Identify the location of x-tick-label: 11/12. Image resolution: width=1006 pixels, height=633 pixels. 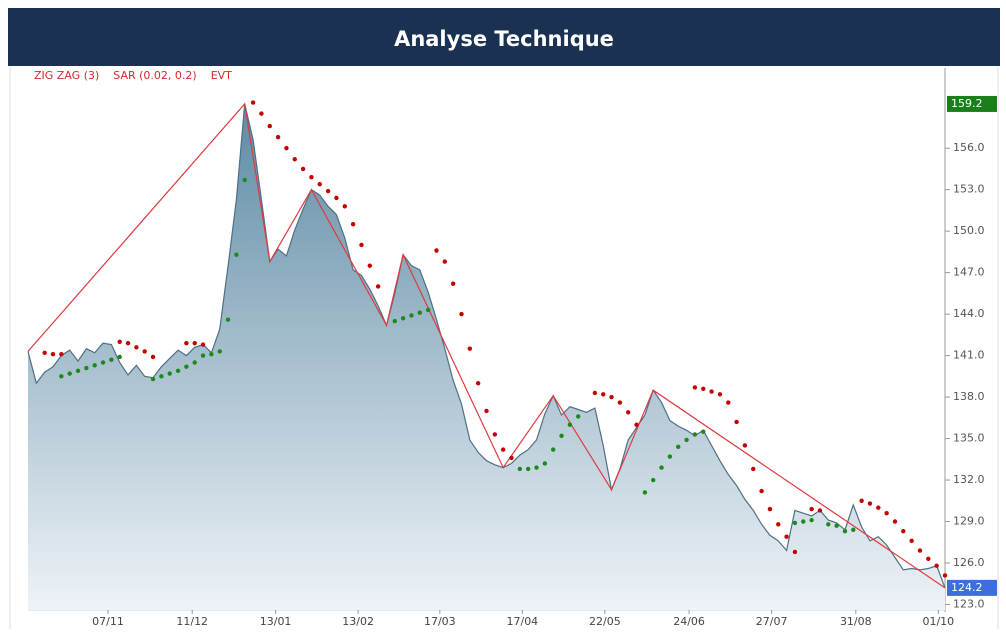
(192, 621).